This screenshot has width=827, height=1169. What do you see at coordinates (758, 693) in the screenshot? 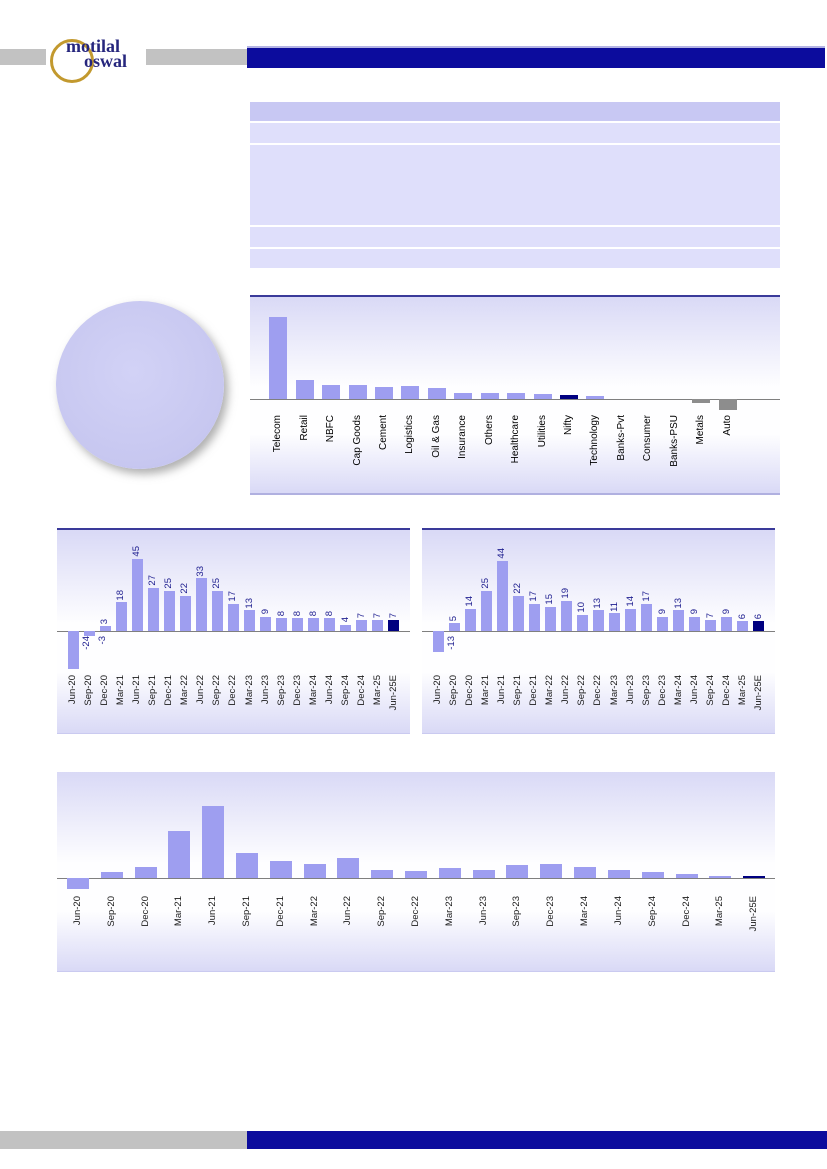
I see `x-tick-label: Jun-25E` at bounding box center [758, 693].